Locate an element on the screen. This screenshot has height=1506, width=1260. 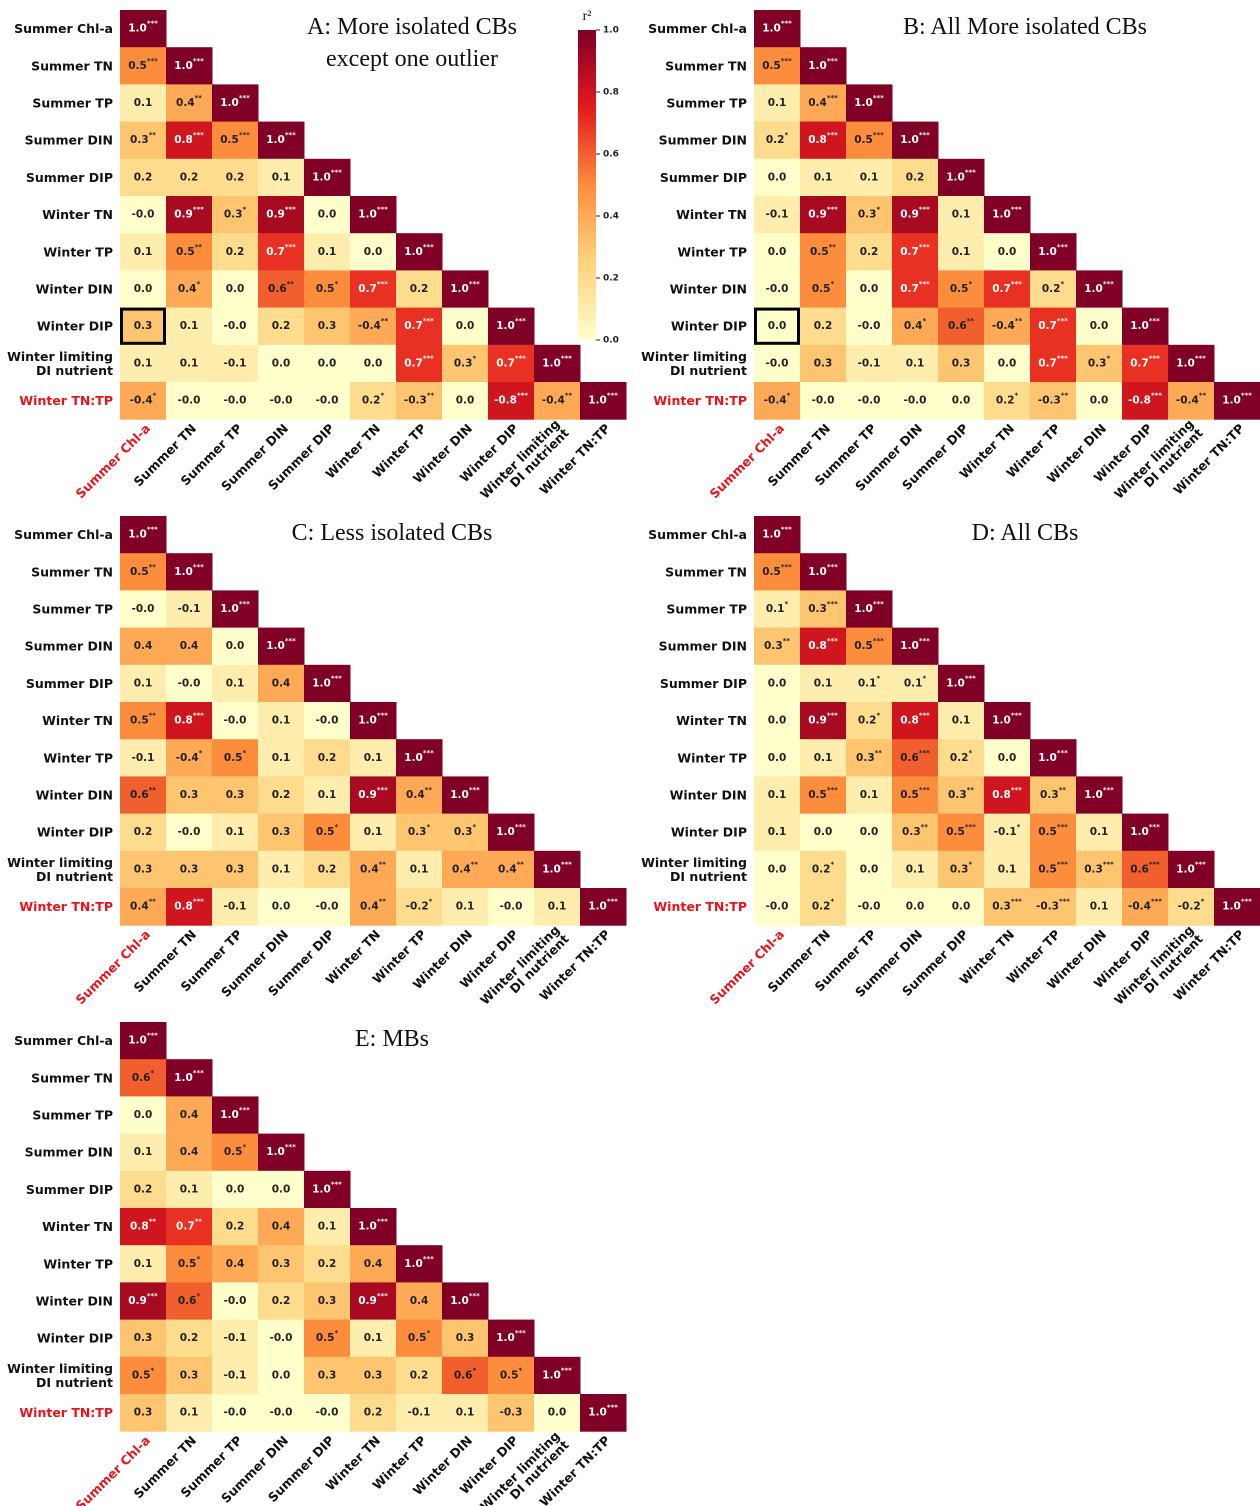
cell-value: 0.4 is located at coordinates (817, 103).